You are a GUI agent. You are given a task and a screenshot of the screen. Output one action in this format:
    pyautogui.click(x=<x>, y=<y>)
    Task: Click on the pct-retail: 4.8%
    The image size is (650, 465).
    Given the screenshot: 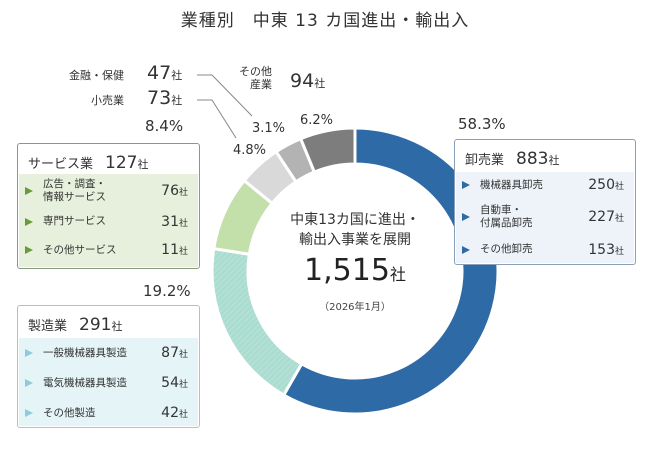 What is the action you would take?
    pyautogui.click(x=250, y=150)
    